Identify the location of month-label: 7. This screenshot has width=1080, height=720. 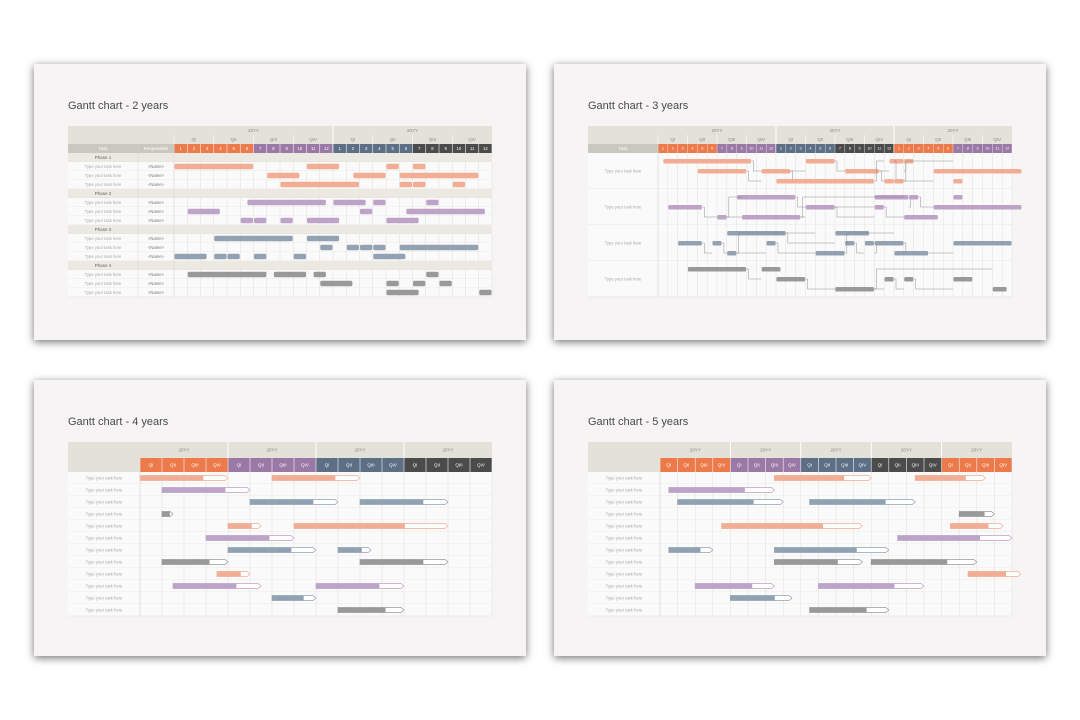
(722, 149).